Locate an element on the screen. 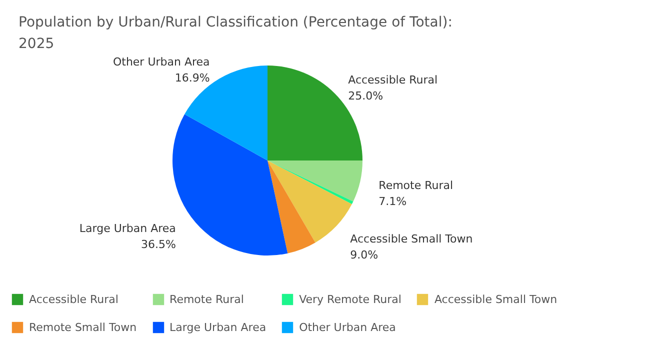  legend-label: Accessible Rural is located at coordinates (73, 299).